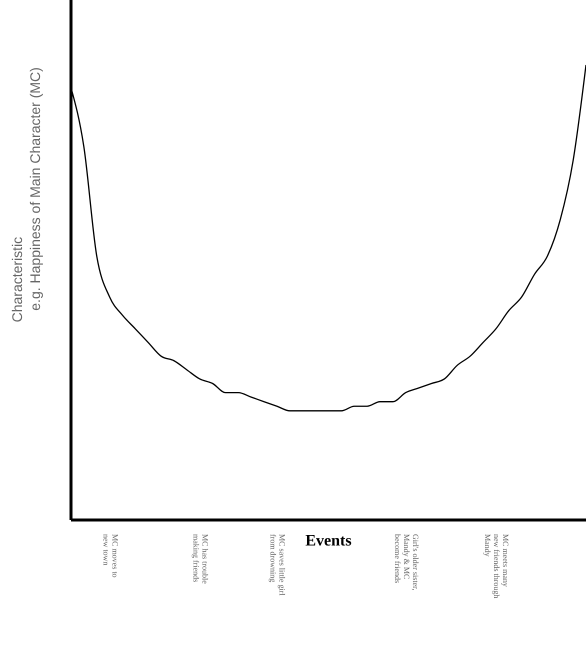 This screenshot has height=669, width=586. Describe the element at coordinates (328, 541) in the screenshot. I see `x-axis-title: Events` at that location.